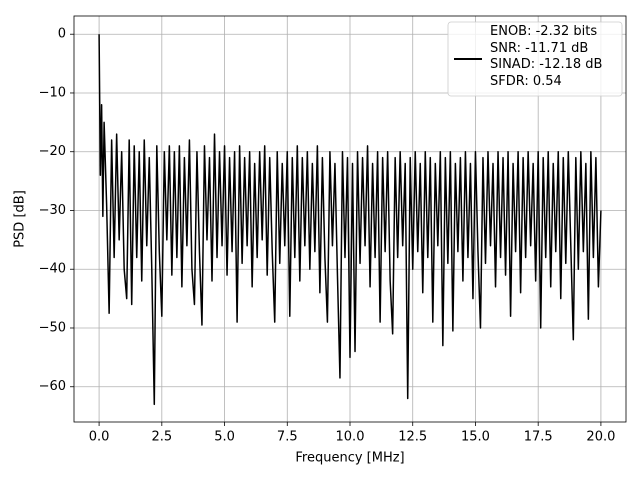 The height and width of the screenshot is (480, 640). Describe the element at coordinates (52, 151) in the screenshot. I see `y-tick-label: −20` at that location.